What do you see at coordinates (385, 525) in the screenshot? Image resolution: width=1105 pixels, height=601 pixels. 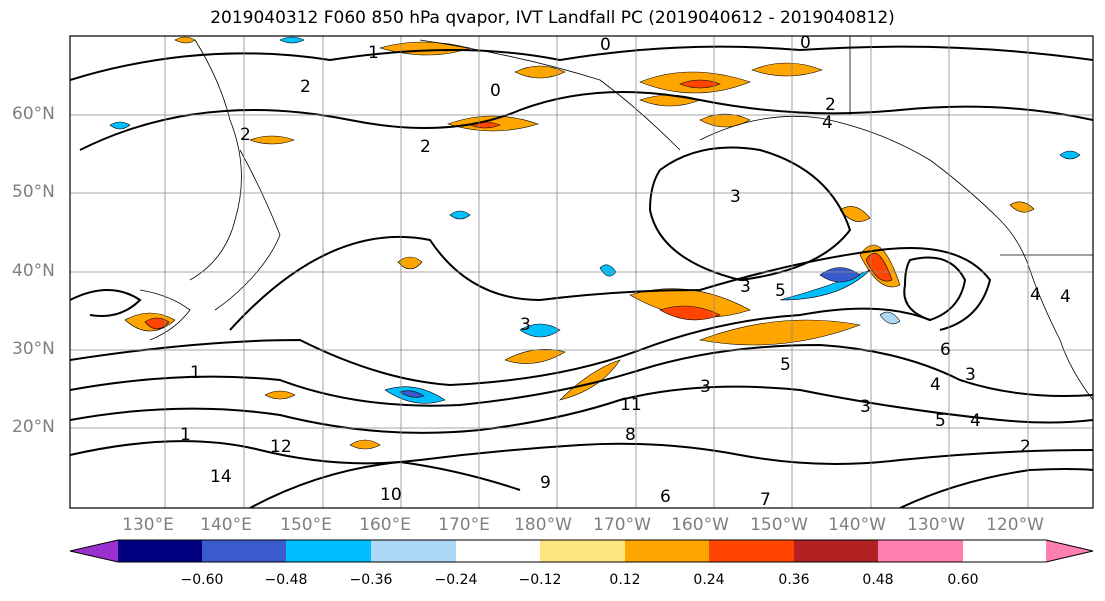 I see `lon-label-160e: 160°E` at bounding box center [385, 525].